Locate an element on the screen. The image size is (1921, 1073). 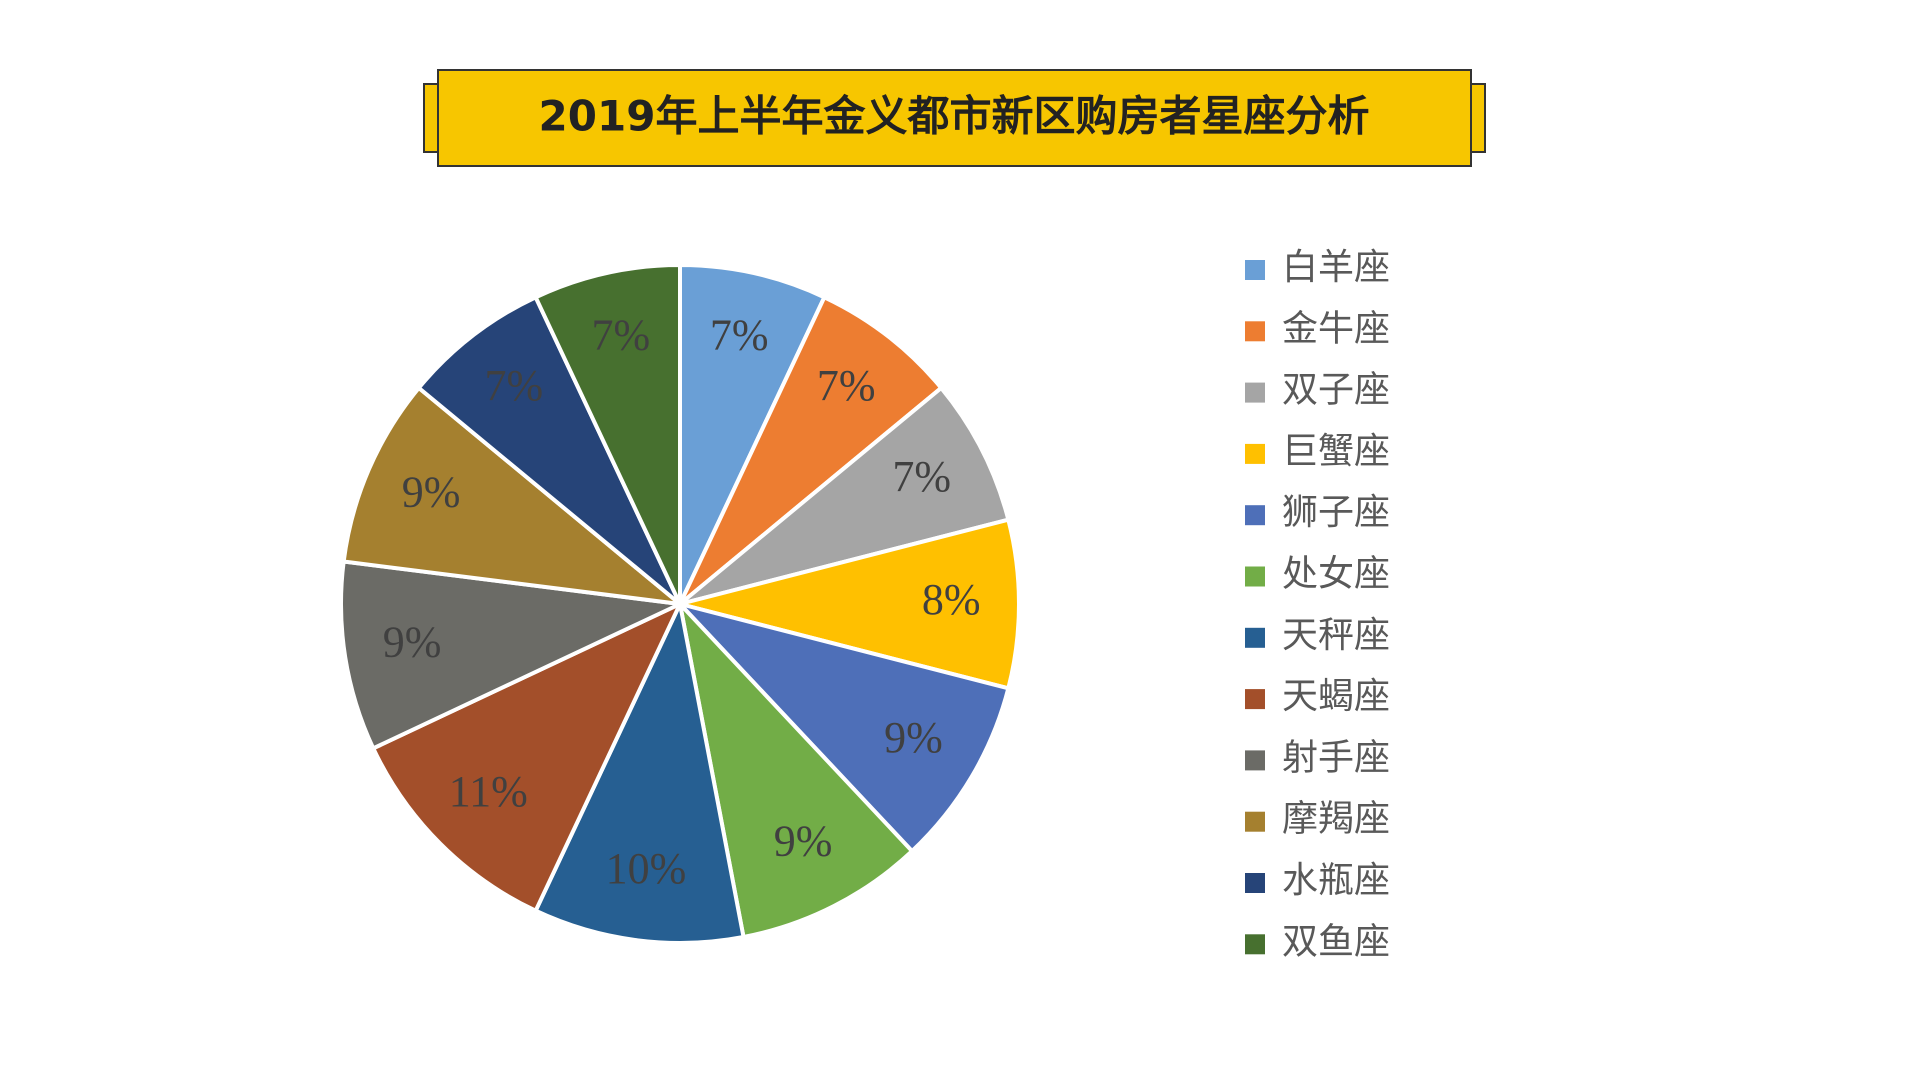
legend-text: 处女座 is located at coordinates (1336, 574).